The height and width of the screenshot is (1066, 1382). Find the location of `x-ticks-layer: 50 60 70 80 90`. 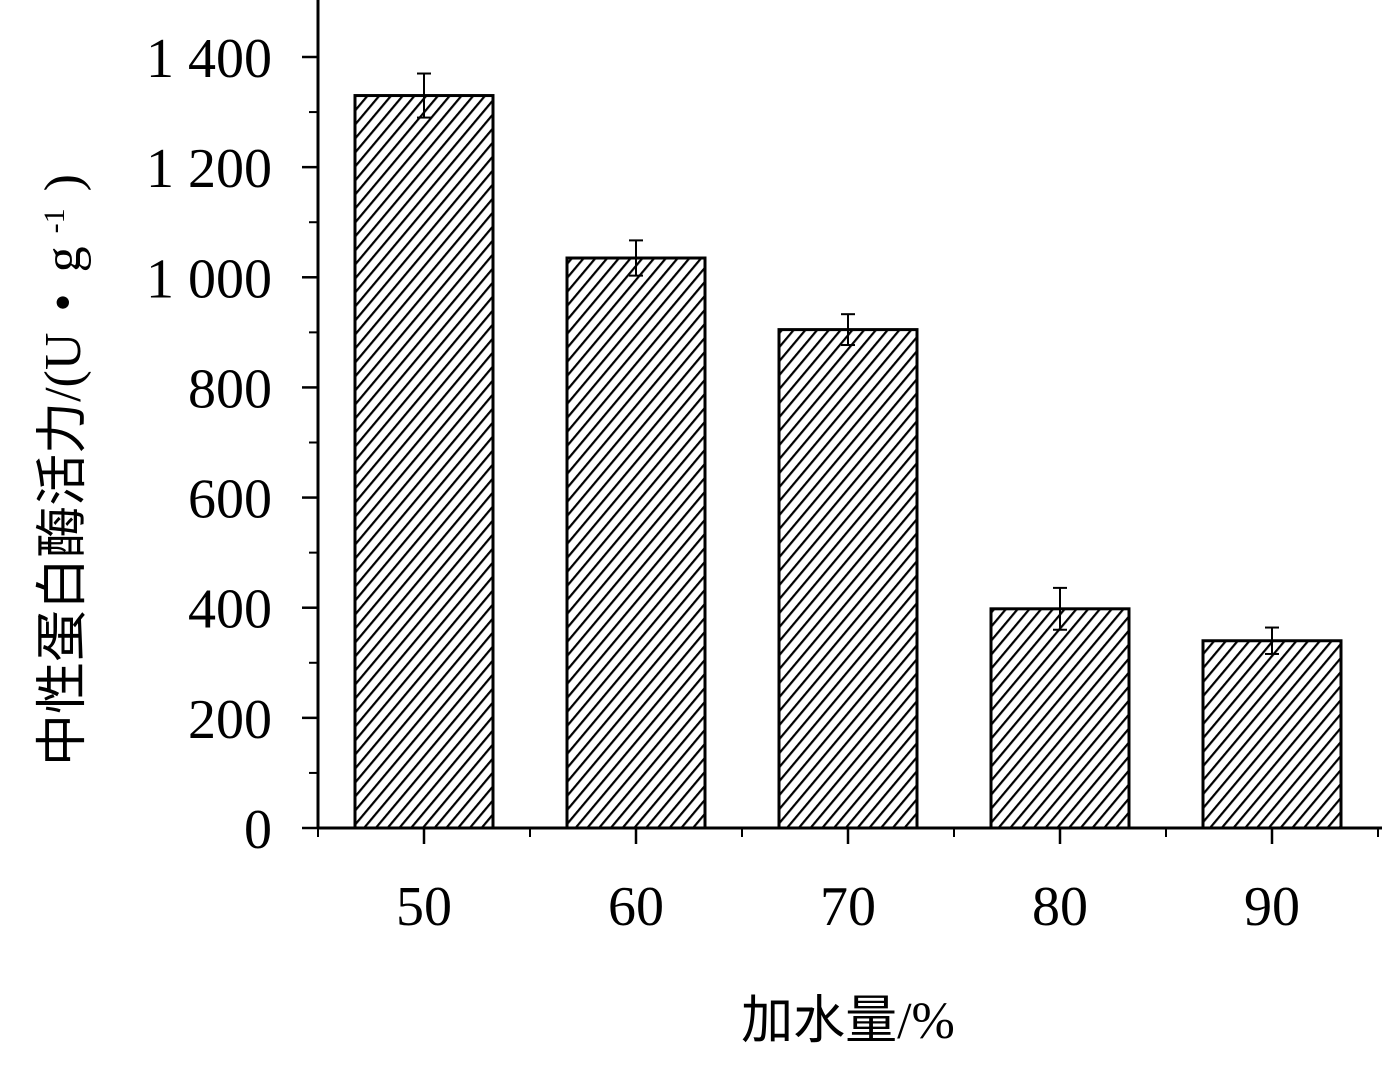

x-ticks-layer: 50 60 70 80 90 is located at coordinates (848, 883).